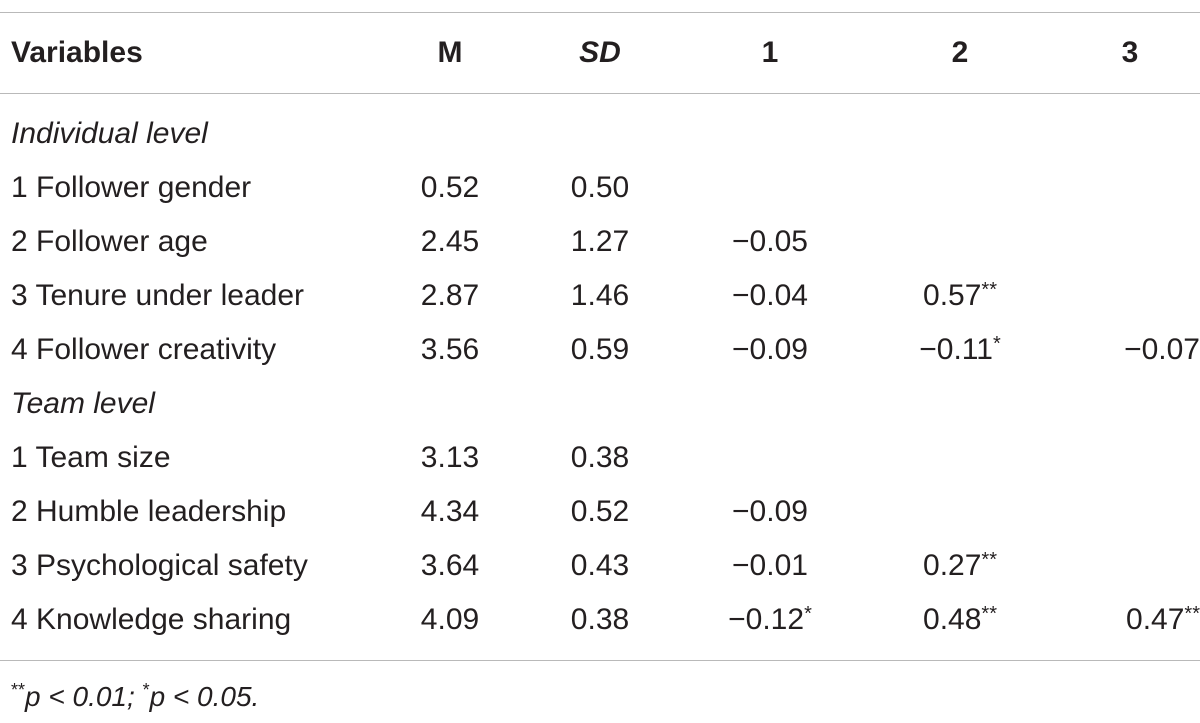 Image resolution: width=1200 pixels, height=723 pixels. I want to click on header-sd: SD, so click(600, 52).